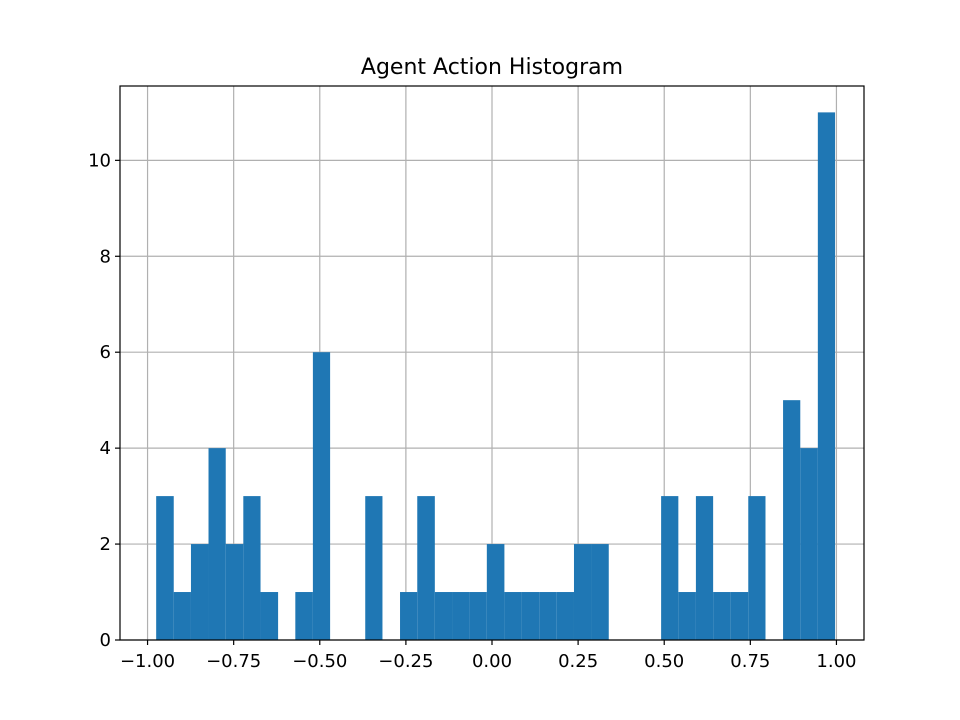 This screenshot has width=960, height=720. Describe the element at coordinates (233, 661) in the screenshot. I see `x-tick-label: −0.75` at that location.